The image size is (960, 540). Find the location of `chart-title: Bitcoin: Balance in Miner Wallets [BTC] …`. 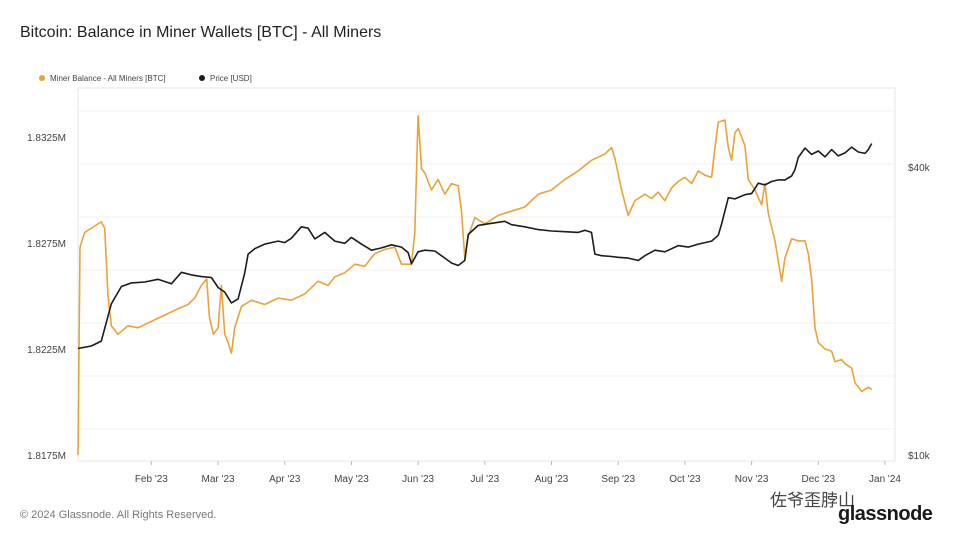

chart-title: Bitcoin: Balance in Miner Wallets [BTC] … is located at coordinates (201, 32).